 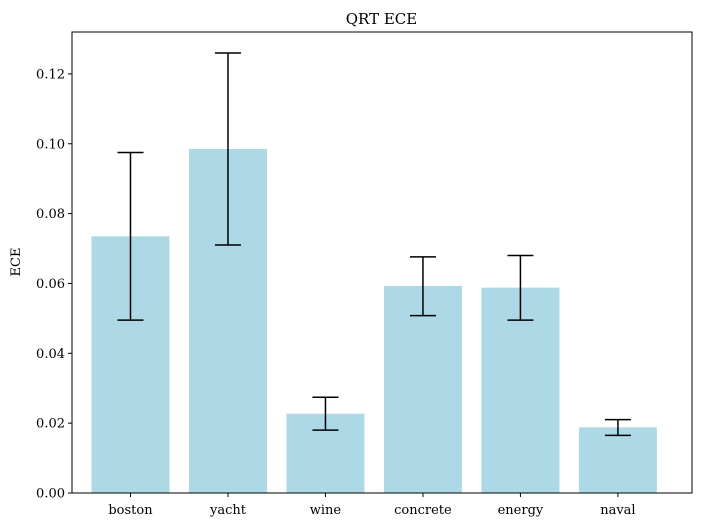 What do you see at coordinates (617, 510) in the screenshot?
I see `x-tick-label: naval` at bounding box center [617, 510].